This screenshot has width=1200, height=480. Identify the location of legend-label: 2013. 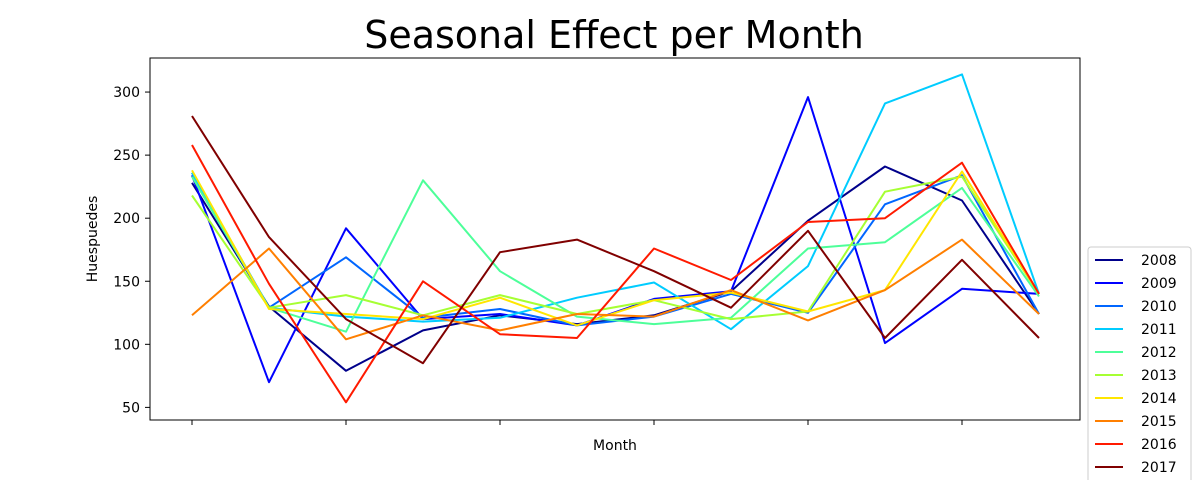
(1159, 376).